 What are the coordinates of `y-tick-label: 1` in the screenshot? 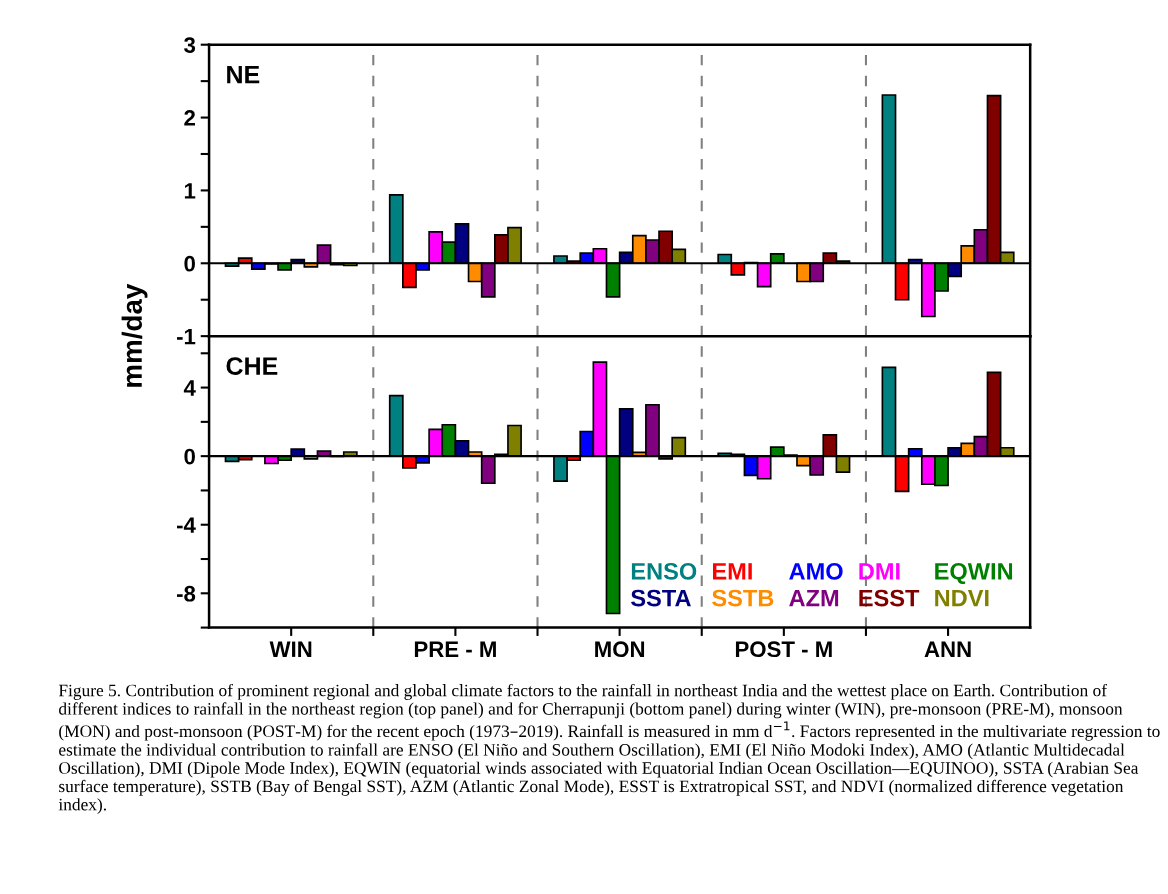 It's located at (190, 191).